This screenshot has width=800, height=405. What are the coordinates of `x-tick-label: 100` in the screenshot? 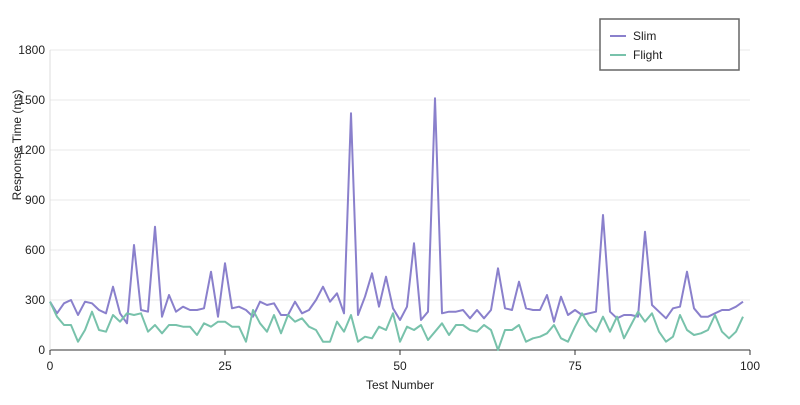 It's located at (750, 366).